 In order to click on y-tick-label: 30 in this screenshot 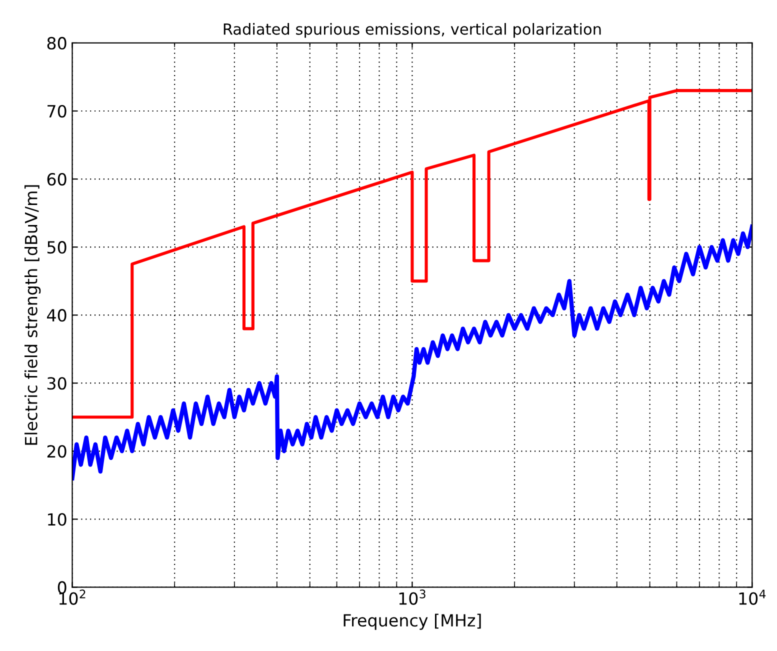, I will do `click(56, 383)`.